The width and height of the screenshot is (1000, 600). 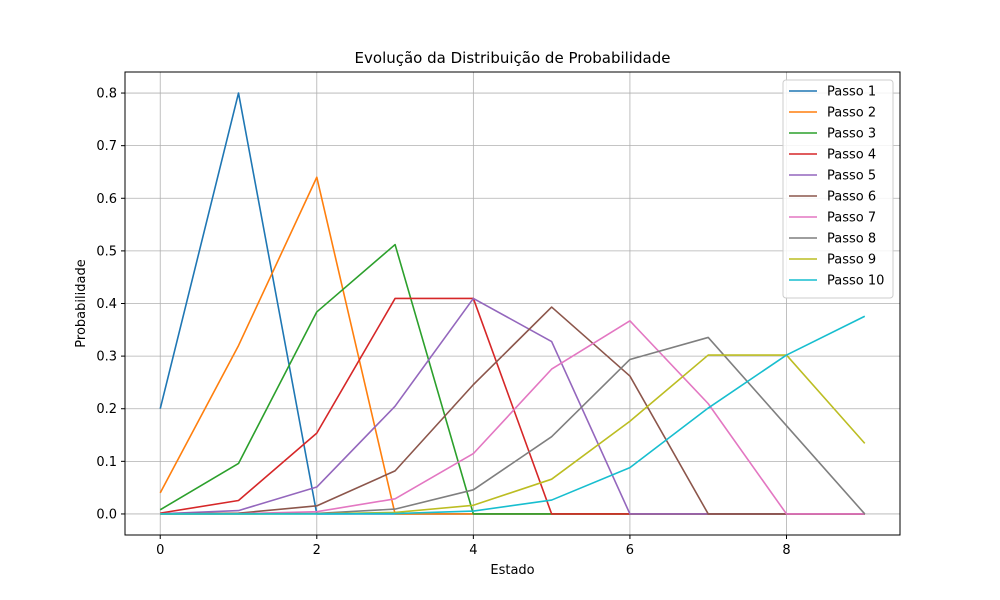 I want to click on y-tick-label: 0.1, so click(x=106, y=462).